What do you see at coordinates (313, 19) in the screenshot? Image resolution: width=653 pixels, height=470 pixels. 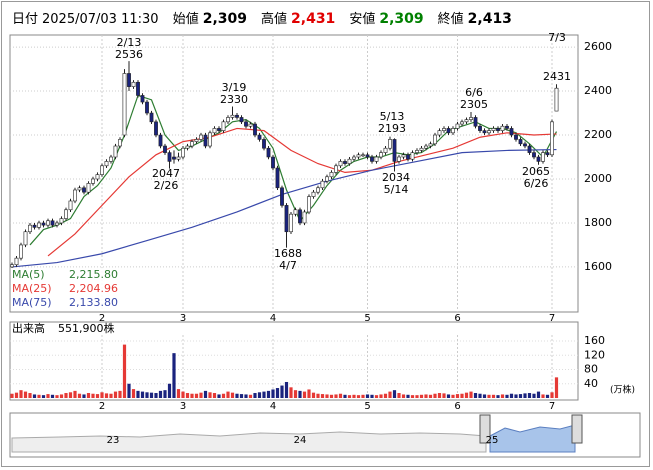 I see `field-value: 2,431` at bounding box center [313, 19].